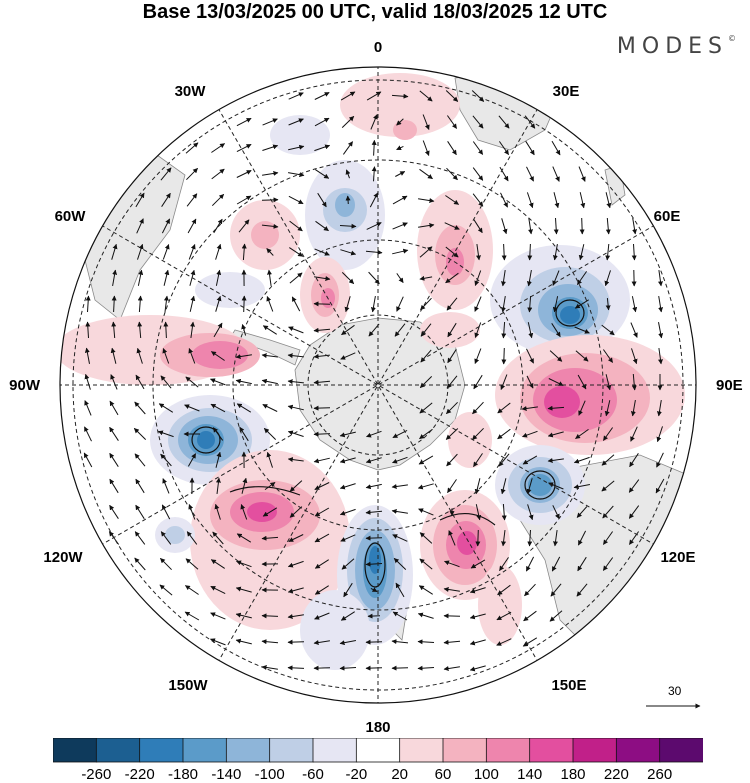 The image size is (750, 783). I want to click on lon-label-150w: 150W, so click(188, 685).